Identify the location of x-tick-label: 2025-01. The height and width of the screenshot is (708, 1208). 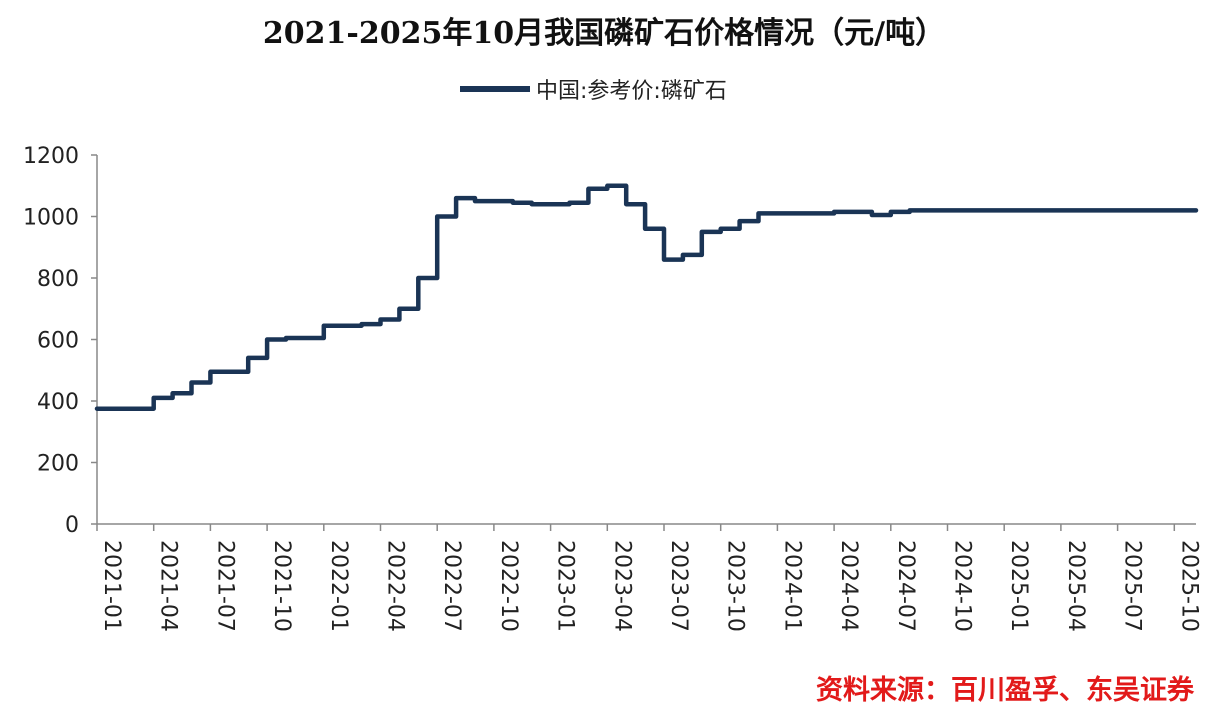
(1018, 586).